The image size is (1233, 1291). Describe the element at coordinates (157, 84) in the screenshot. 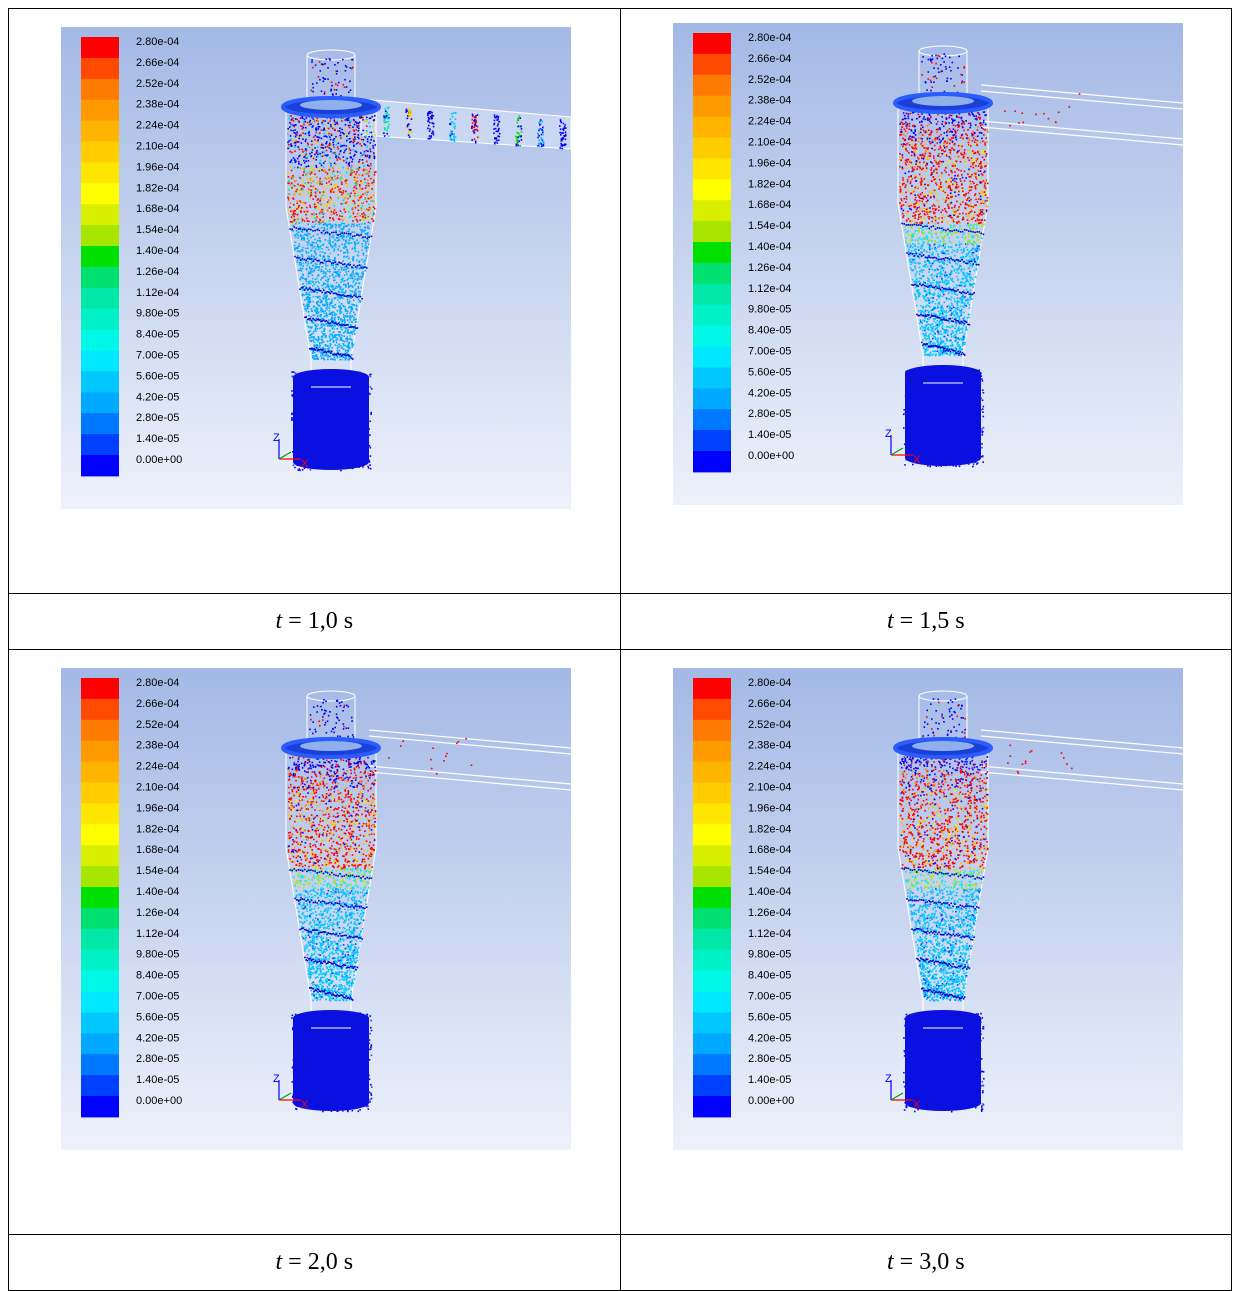

I see `legend-label: 2.52e-04` at that location.